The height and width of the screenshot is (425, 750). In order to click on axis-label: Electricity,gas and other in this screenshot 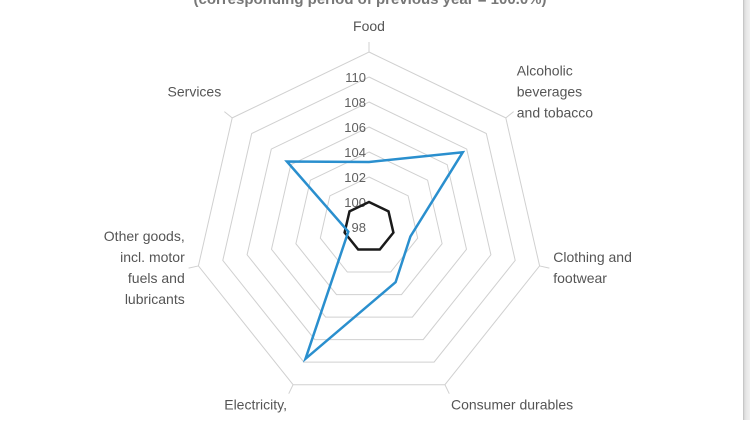, I will do `click(244, 408)`.